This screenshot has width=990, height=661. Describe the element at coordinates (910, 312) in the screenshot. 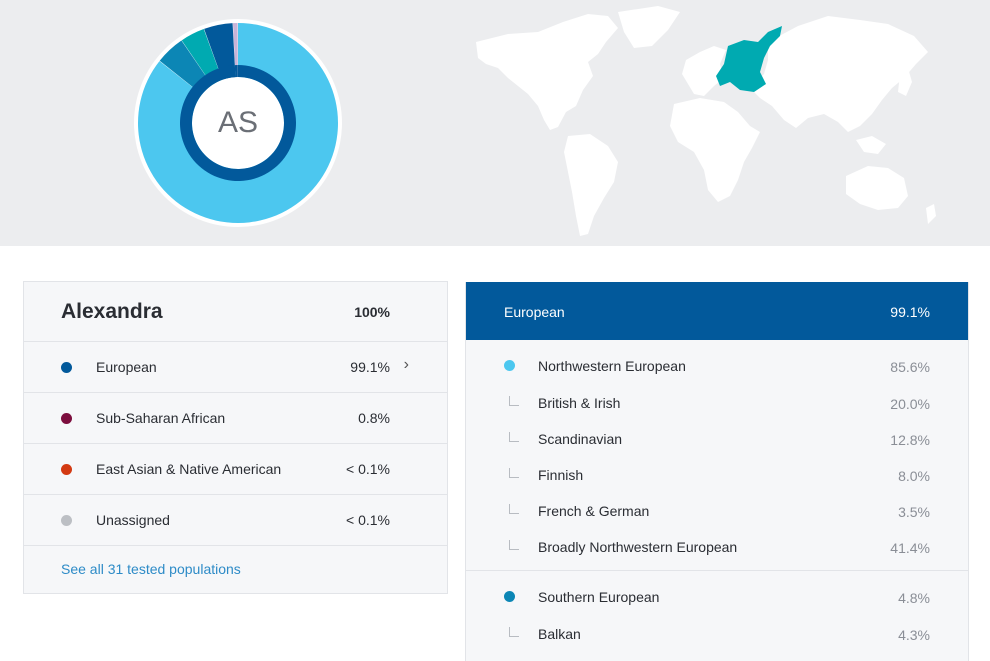

I see `detail-header-percentage: 99.1%` at that location.